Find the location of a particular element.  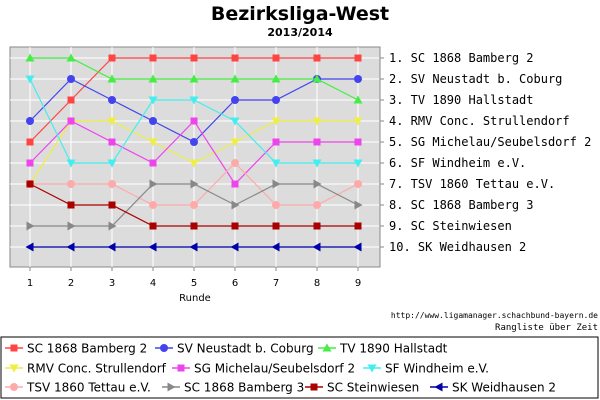

legend-label: SK Weidhausen 2 is located at coordinates (504, 388).